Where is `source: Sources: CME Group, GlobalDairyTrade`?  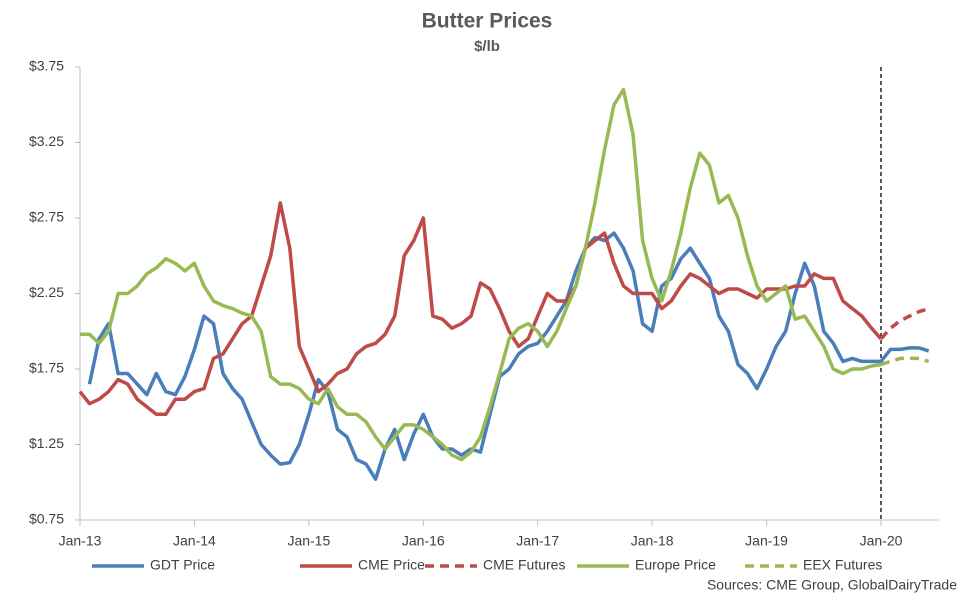
source: Sources: CME Group, GlobalDairyTrade is located at coordinates (832, 585).